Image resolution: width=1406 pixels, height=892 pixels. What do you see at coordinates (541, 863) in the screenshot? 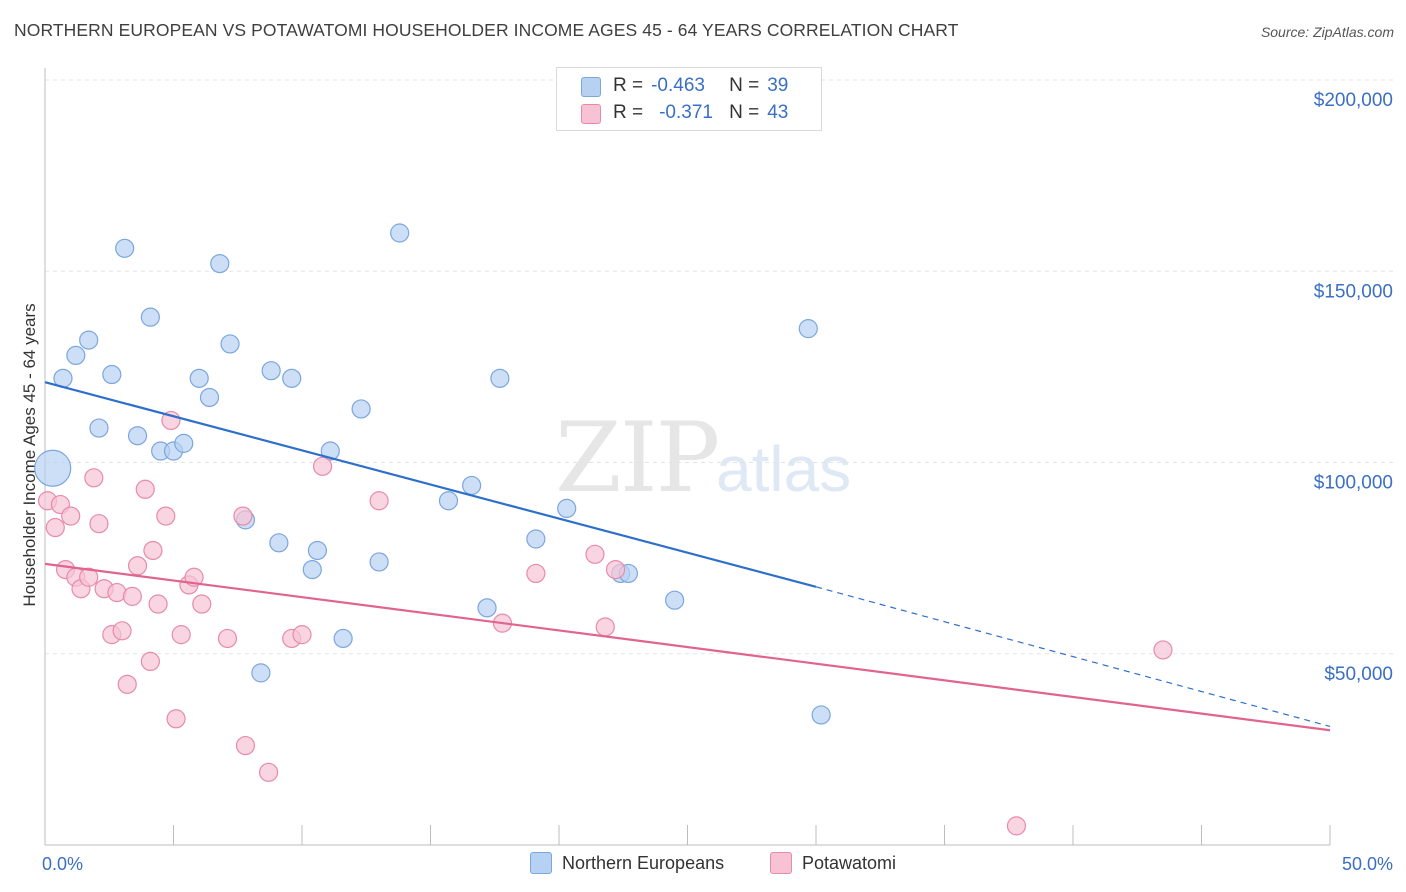
I see `legend-swatch-northern-europeans` at bounding box center [541, 863].